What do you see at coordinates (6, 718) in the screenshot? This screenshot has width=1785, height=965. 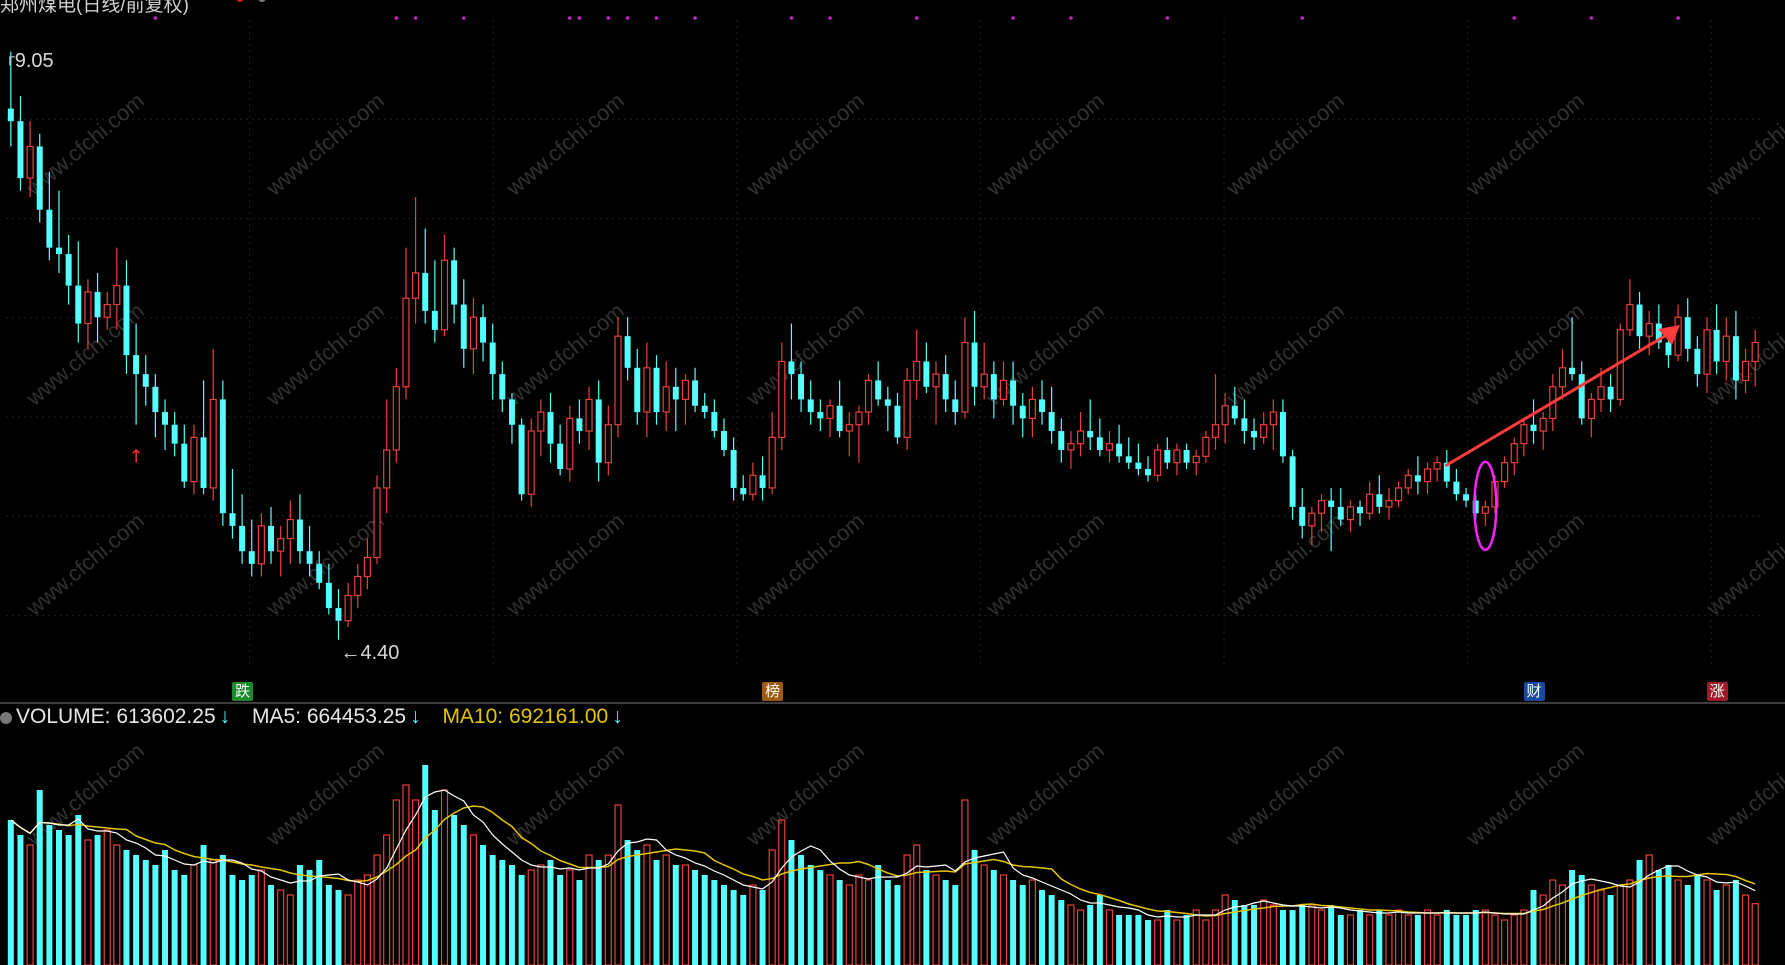 I see `settings-dot-icon` at bounding box center [6, 718].